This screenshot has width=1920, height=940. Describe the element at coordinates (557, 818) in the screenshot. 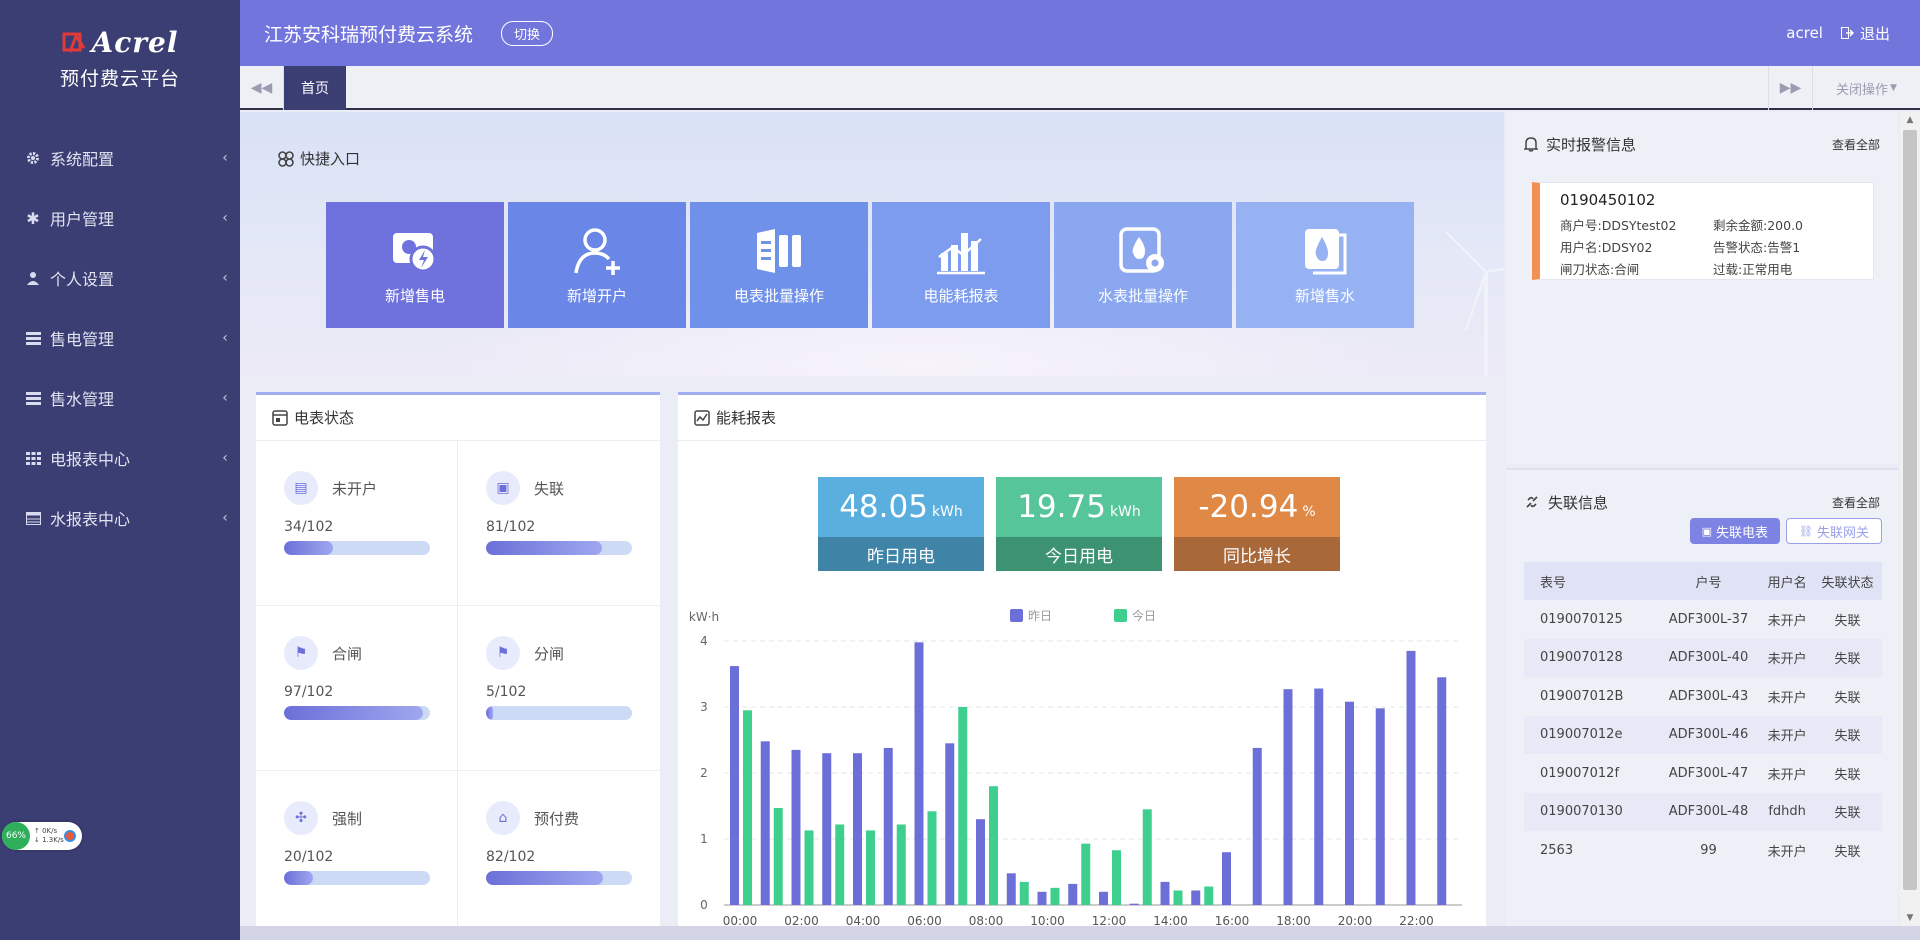

I see `meter-stat-label: 预付费` at that location.